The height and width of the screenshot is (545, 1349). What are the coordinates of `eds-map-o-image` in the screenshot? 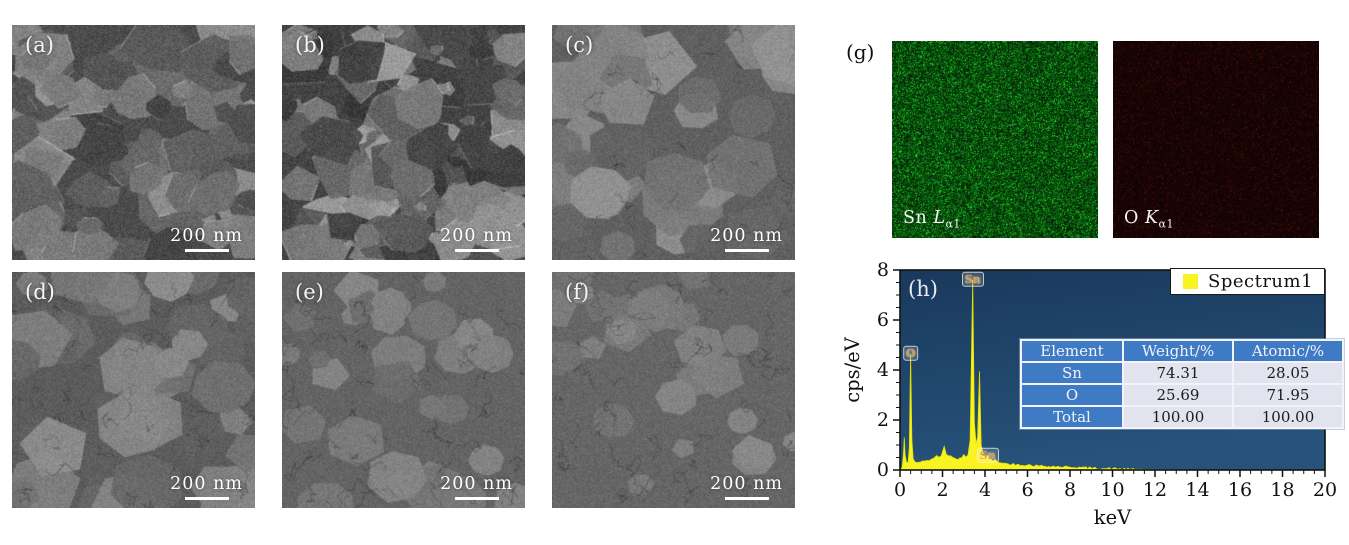 It's located at (1216, 139).